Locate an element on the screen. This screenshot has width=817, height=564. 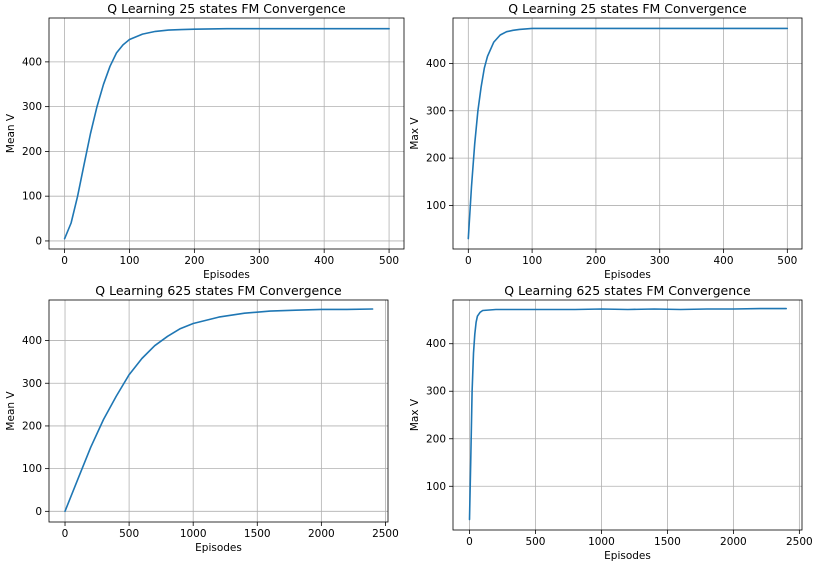
chart-4-x-tick-label: 1500 is located at coordinates (667, 542).